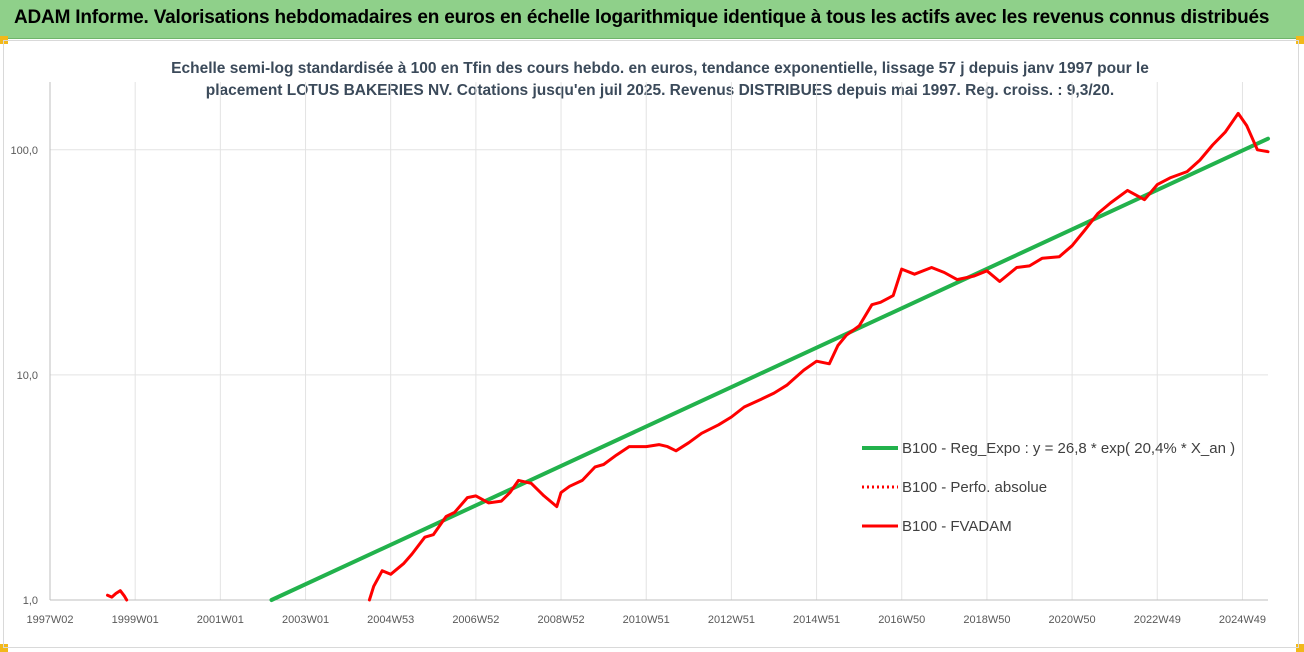 Image resolution: width=1304 pixels, height=652 pixels. What do you see at coordinates (1300, 40) in the screenshot?
I see `corner-accent-right` at bounding box center [1300, 40].